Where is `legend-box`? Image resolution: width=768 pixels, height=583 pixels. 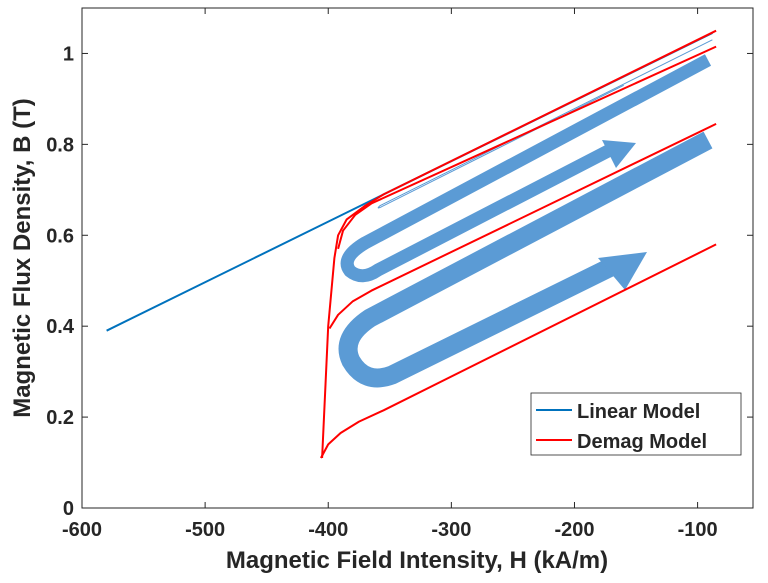 legend-box is located at coordinates (636, 424).